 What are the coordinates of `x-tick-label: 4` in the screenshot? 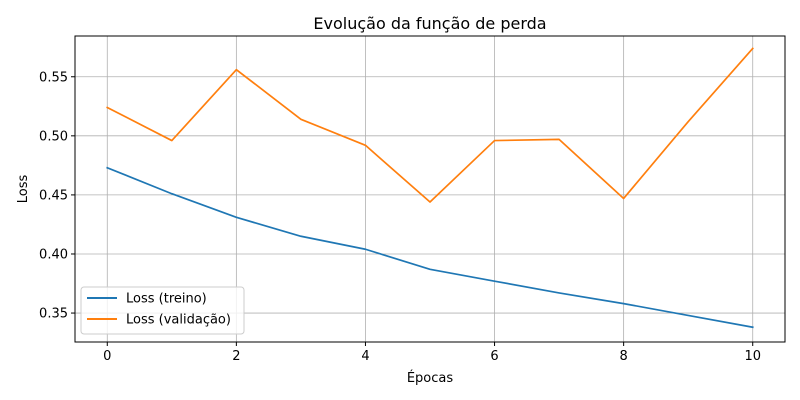 It's located at (365, 356).